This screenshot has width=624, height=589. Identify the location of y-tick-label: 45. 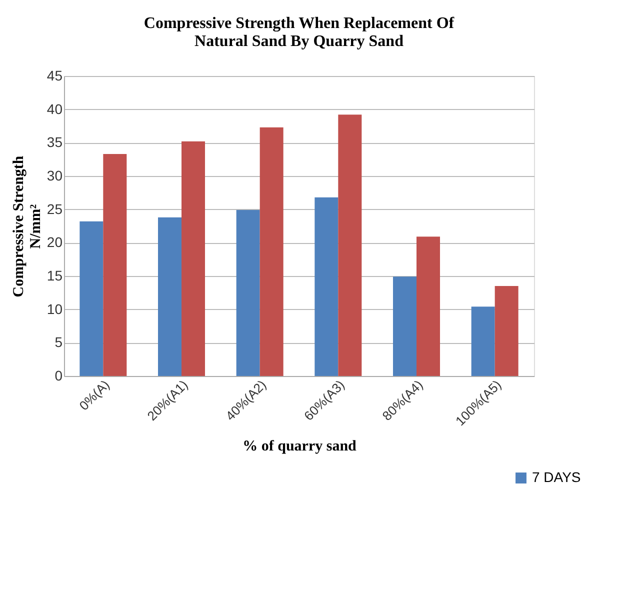
(54, 76).